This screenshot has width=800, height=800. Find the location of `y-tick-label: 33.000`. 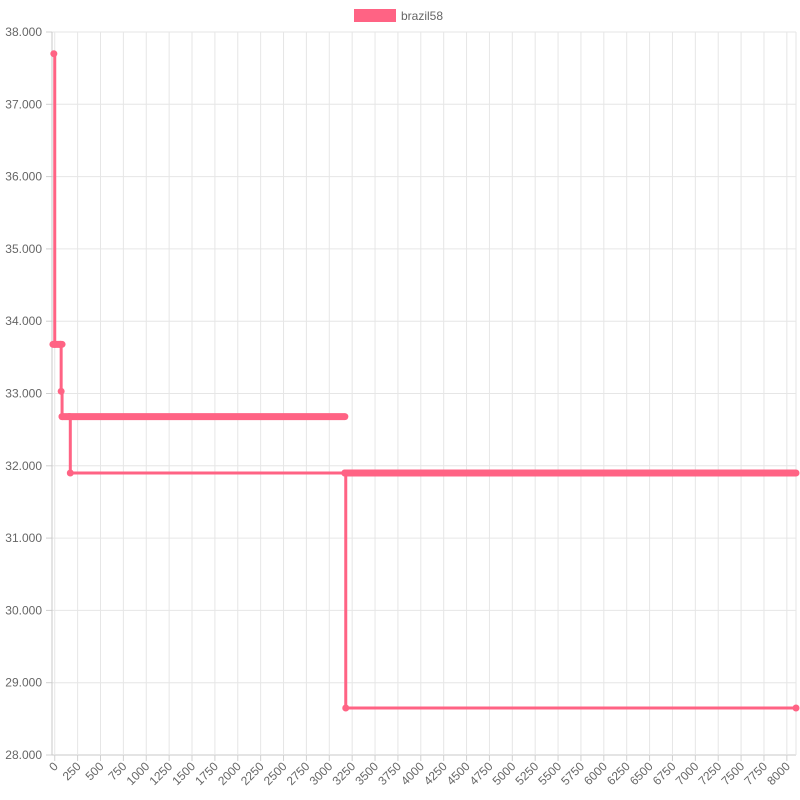

y-tick-label: 33.000 is located at coordinates (23, 394).